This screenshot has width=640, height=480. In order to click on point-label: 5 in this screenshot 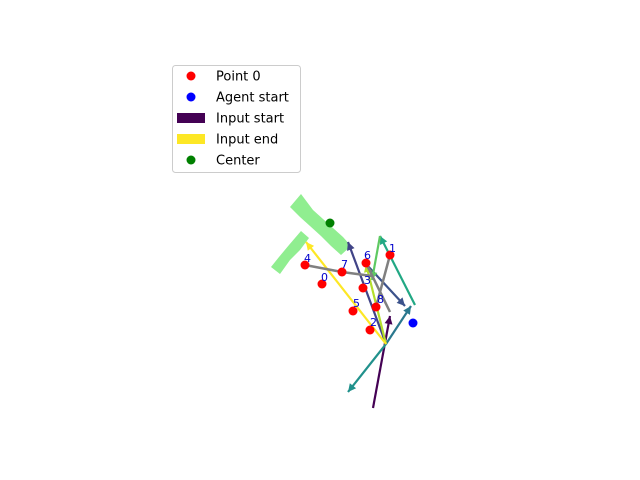, I will do `click(356, 303)`.